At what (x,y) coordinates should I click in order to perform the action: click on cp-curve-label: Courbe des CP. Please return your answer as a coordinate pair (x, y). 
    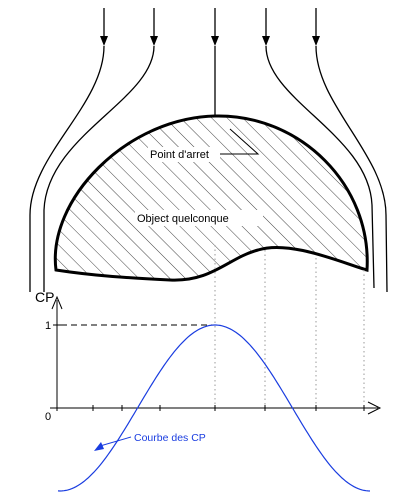
    Looking at the image, I should click on (170, 438).